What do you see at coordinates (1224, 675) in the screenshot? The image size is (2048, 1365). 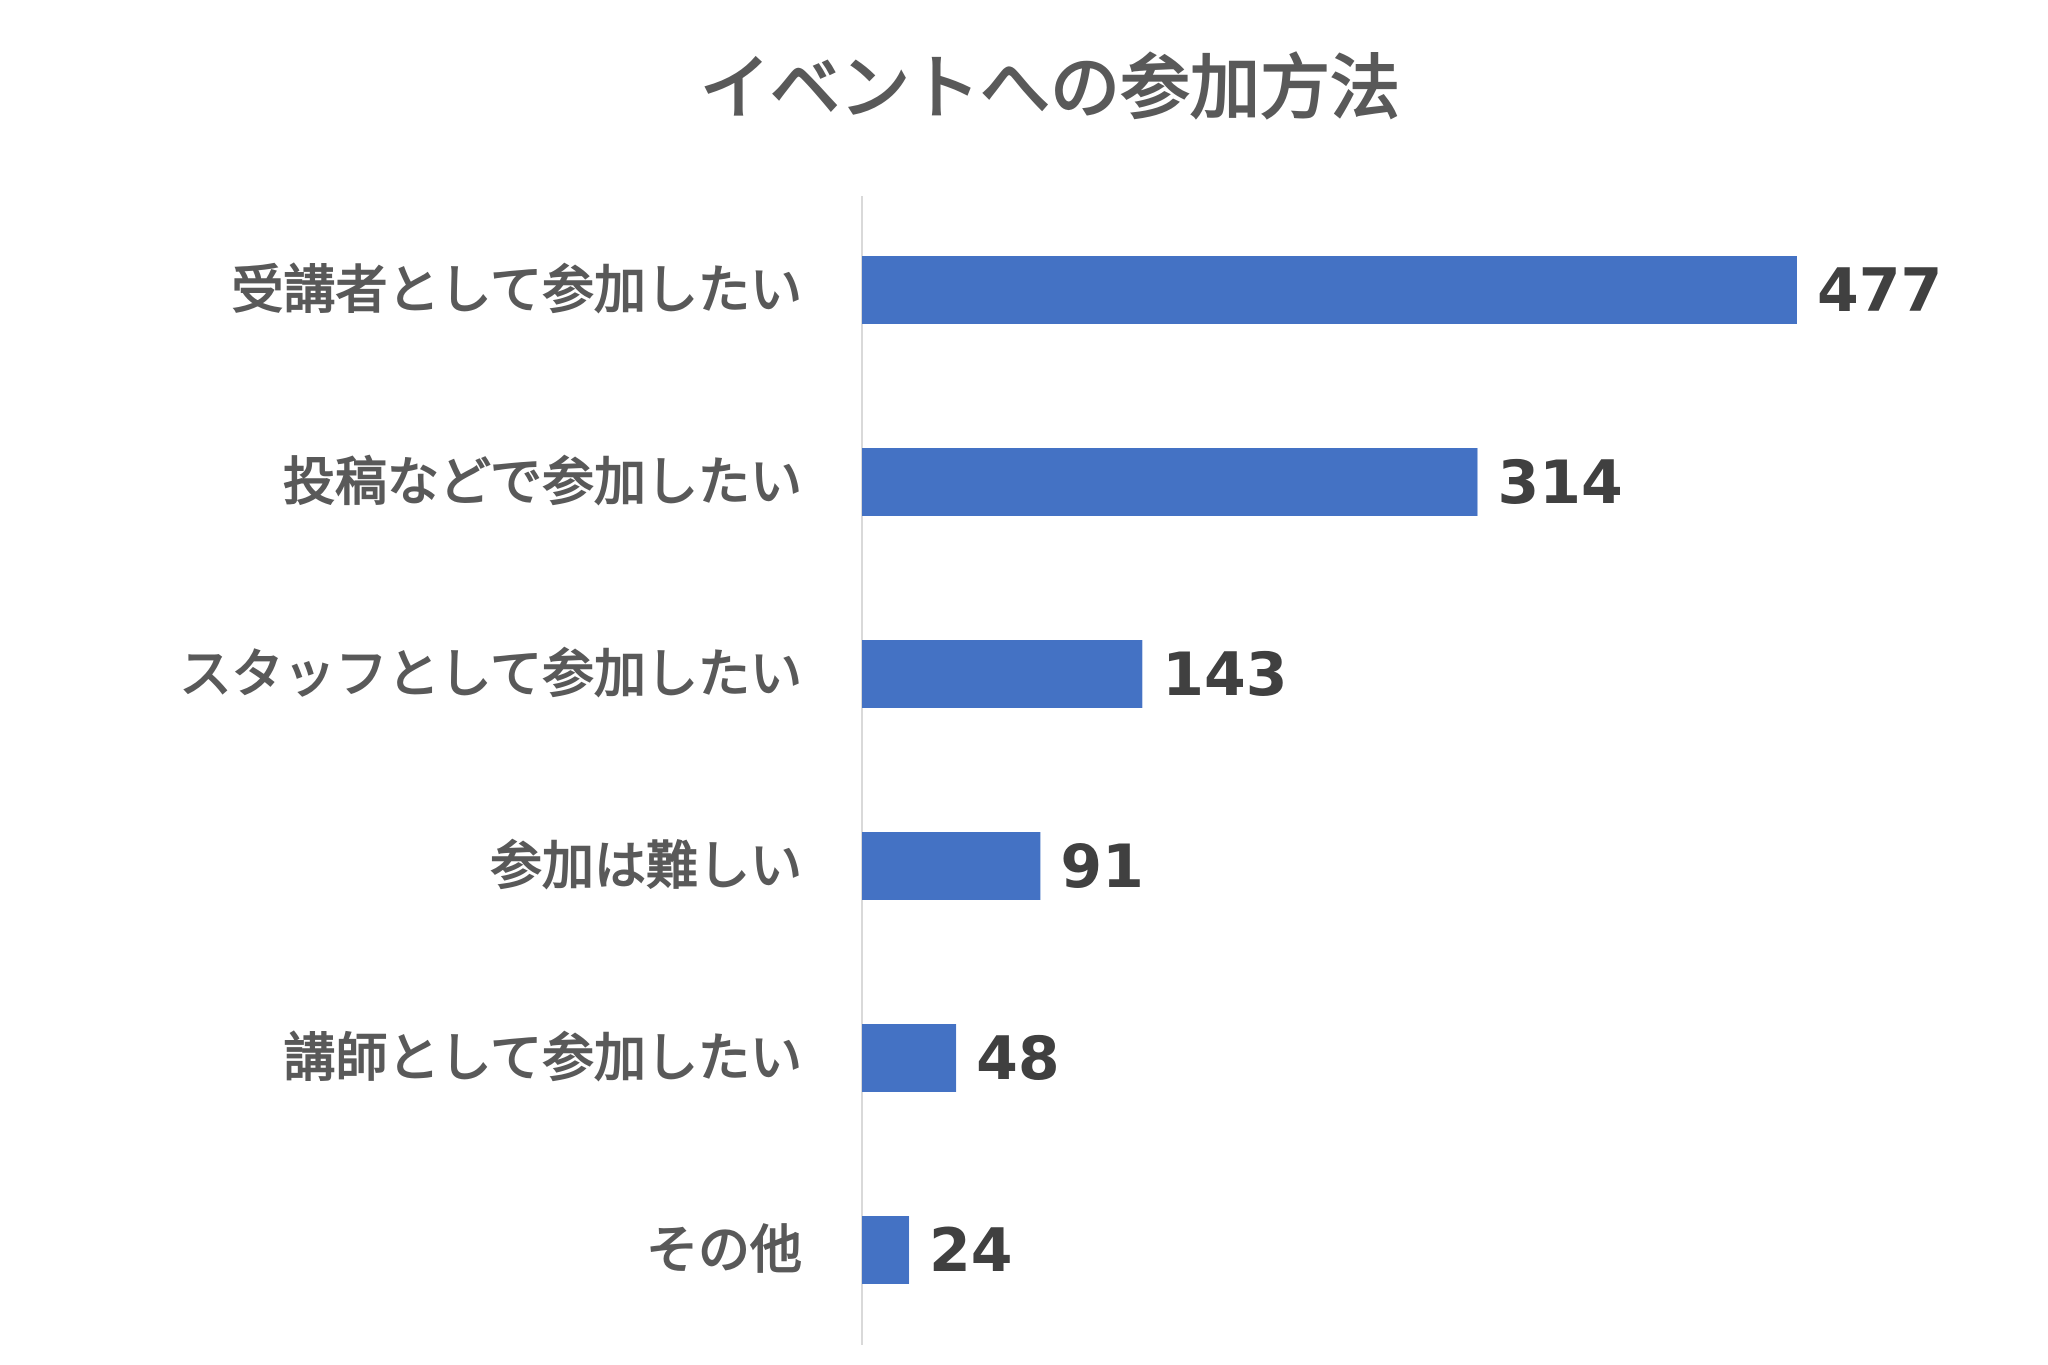 I see `data-label: 143` at bounding box center [1224, 675].